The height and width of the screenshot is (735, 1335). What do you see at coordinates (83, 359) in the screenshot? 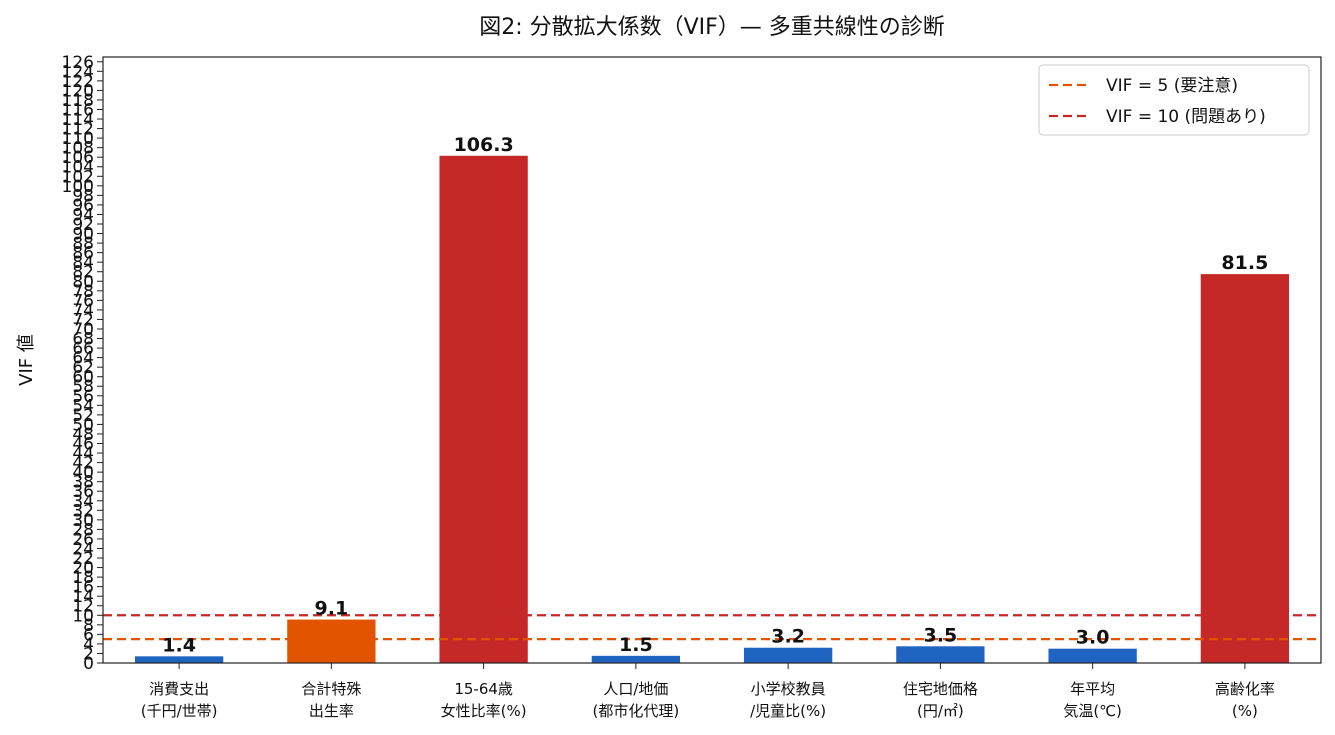
I see `y-tick-label: 64` at bounding box center [83, 359].